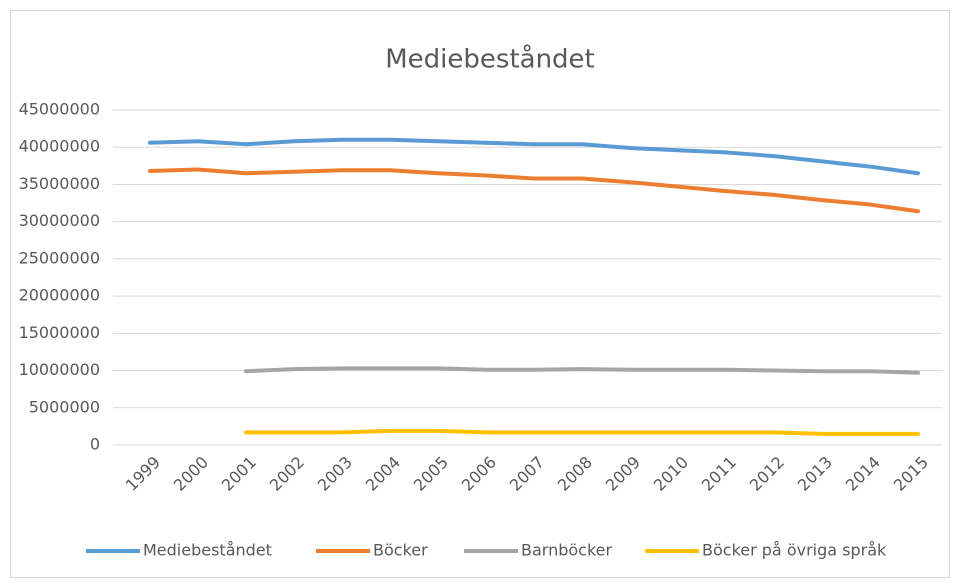 Image resolution: width=960 pixels, height=585 pixels. What do you see at coordinates (59, 369) in the screenshot?
I see `y-tick-label: 10000000` at bounding box center [59, 369].